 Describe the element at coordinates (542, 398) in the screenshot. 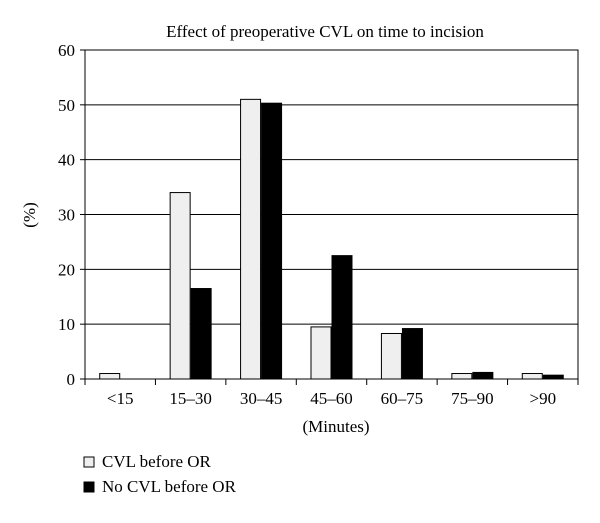

I see `x-tick-label: >90` at that location.